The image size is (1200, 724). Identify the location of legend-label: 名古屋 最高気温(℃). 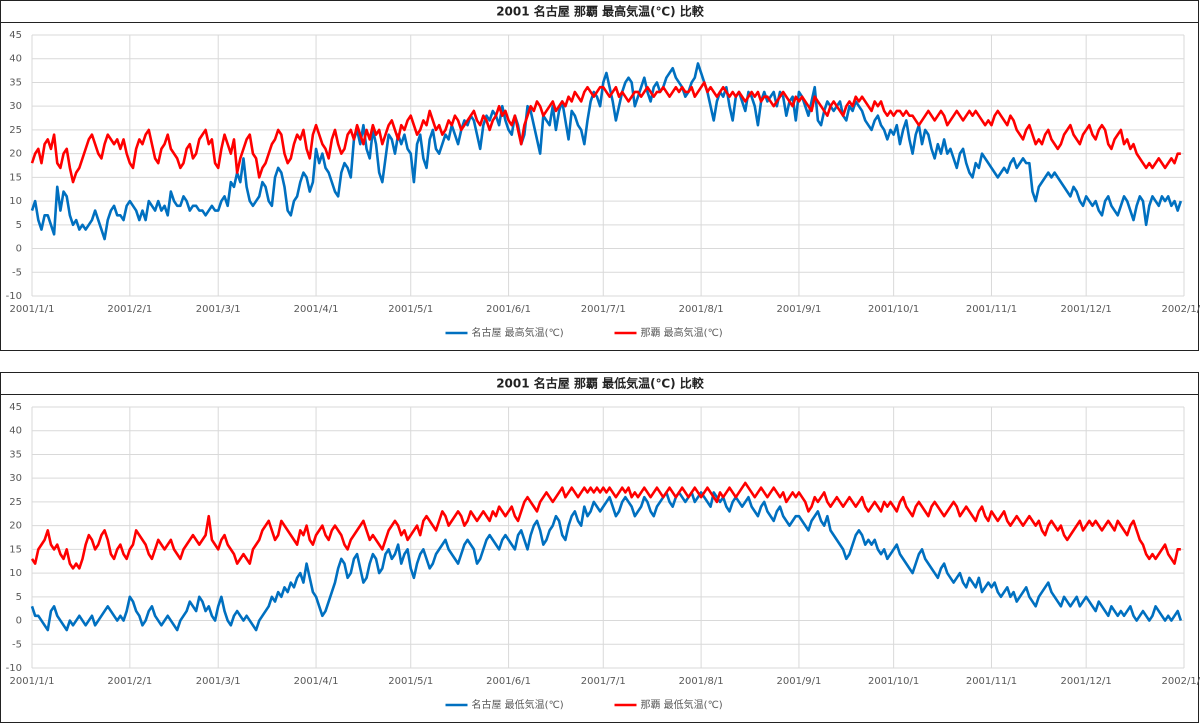
(518, 332).